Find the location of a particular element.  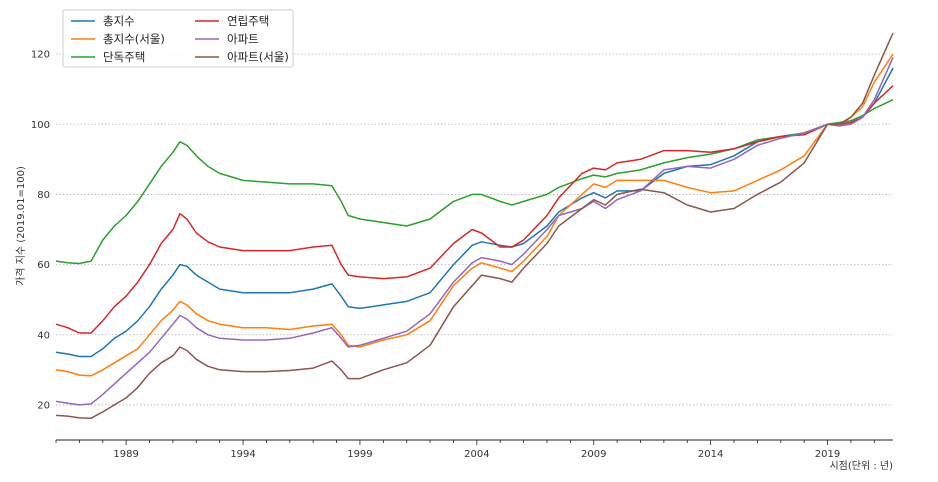

legend-label-4: 아파트 is located at coordinates (243, 39).